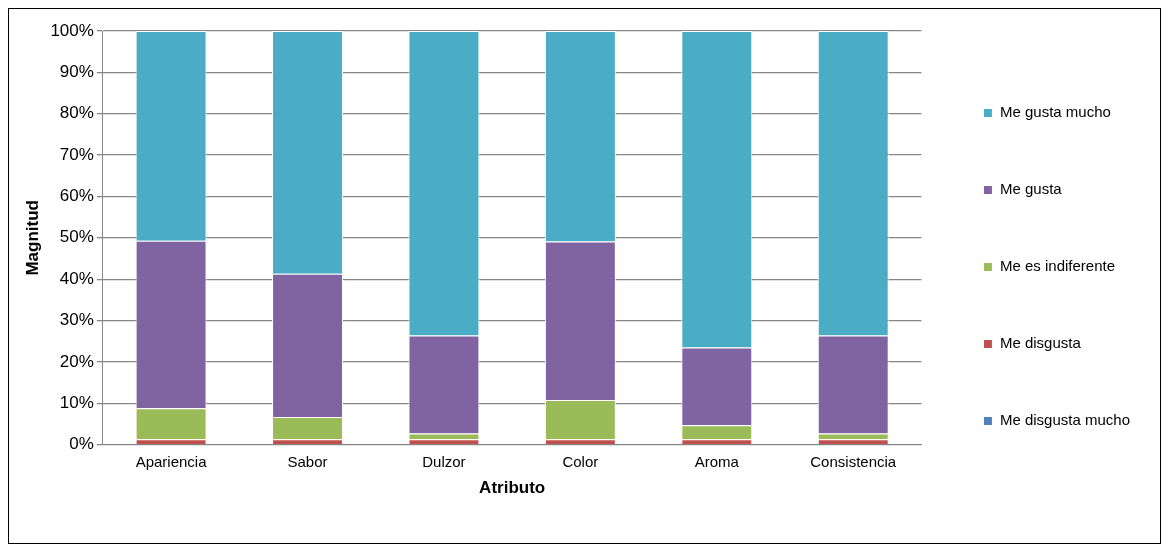 Image resolution: width=1171 pixels, height=554 pixels. I want to click on x-tick-label: Aroma, so click(717, 461).